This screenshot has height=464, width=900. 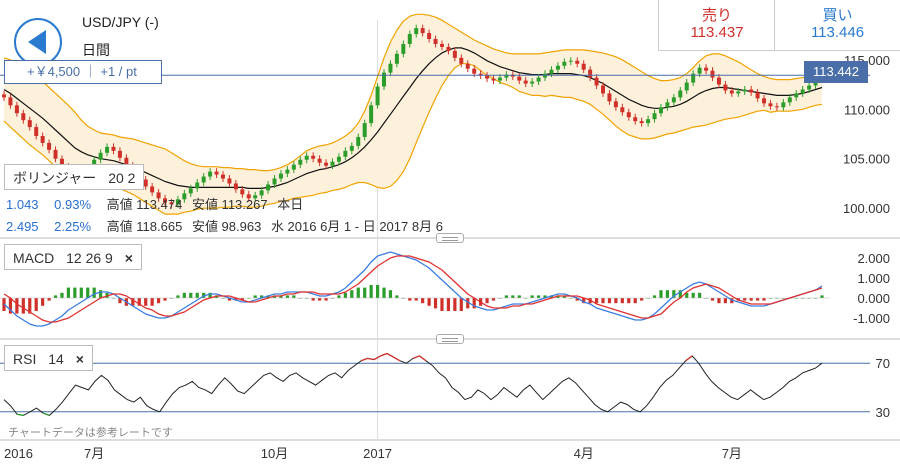 I want to click on macd-label: MACD, so click(x=34, y=258).